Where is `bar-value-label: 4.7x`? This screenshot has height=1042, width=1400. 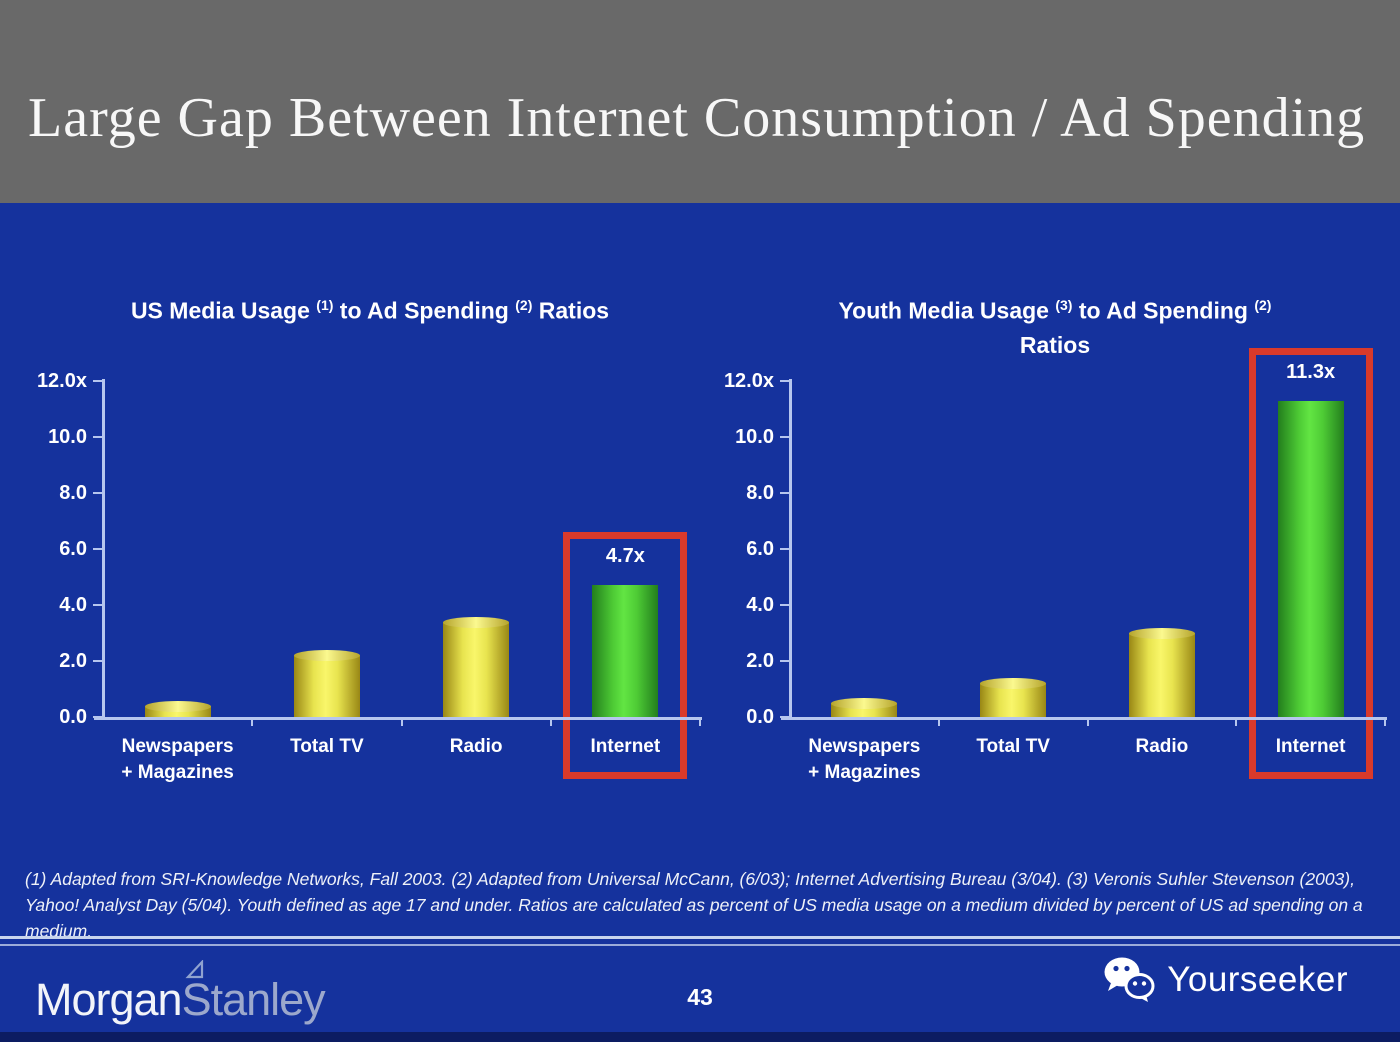
bar-value-label: 4.7x is located at coordinates (625, 556).